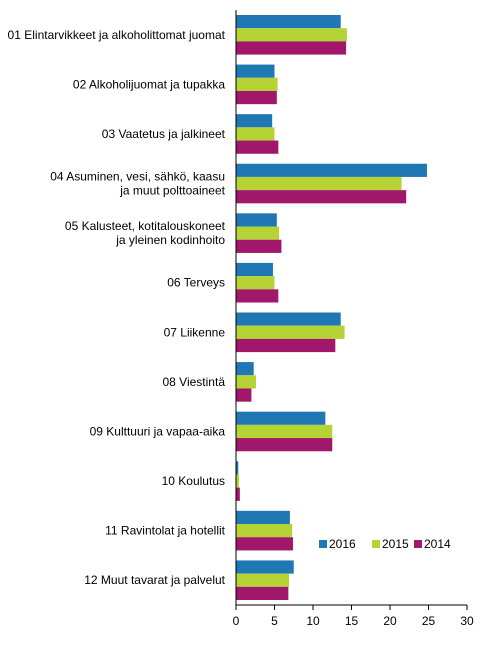 The height and width of the screenshot is (651, 491). I want to click on category-label-line: 06 Terveys, so click(196, 283).